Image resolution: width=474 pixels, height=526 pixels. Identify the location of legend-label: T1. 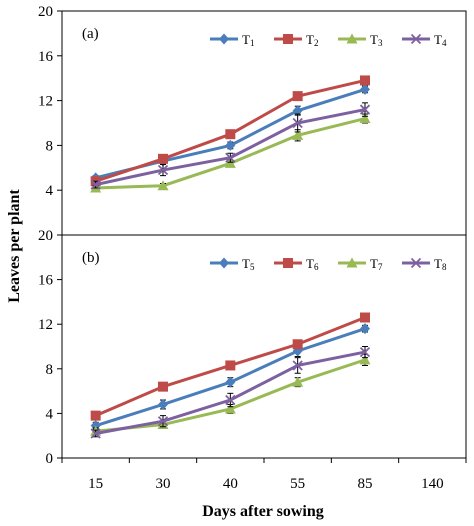
(248, 40).